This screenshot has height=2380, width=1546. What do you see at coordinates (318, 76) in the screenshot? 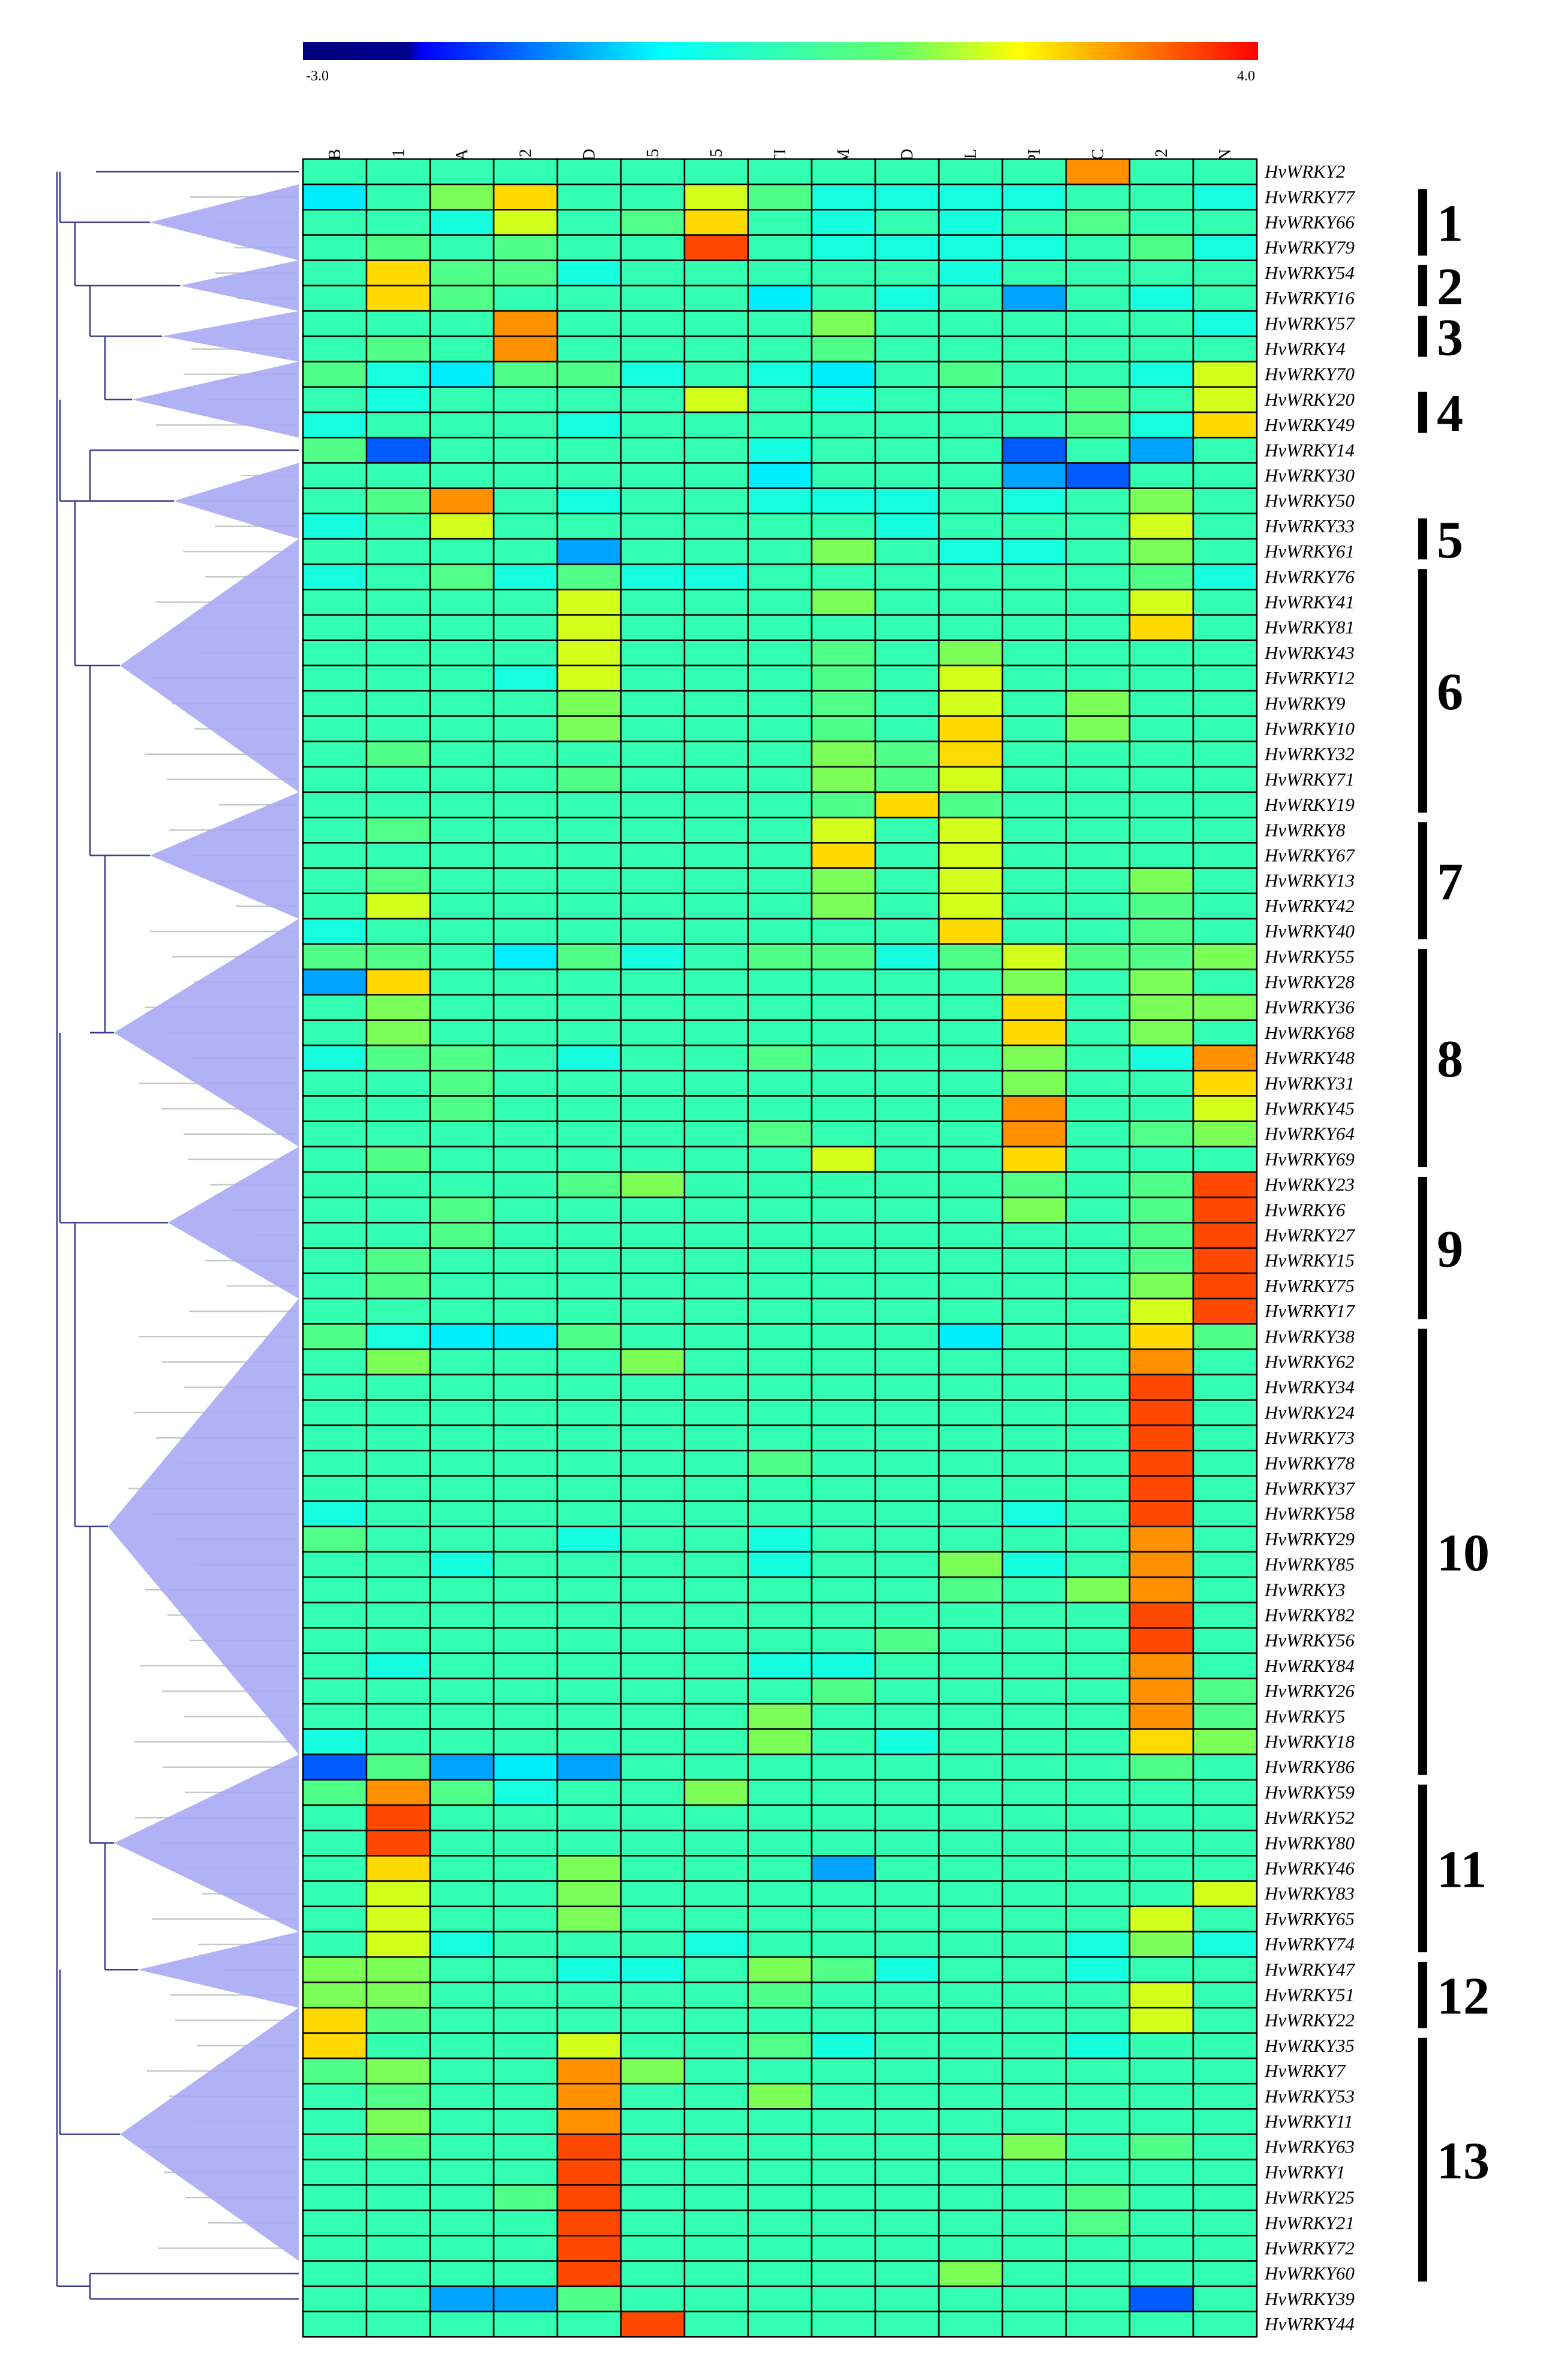
I see `colorbar-min-label: -3.0` at bounding box center [318, 76].